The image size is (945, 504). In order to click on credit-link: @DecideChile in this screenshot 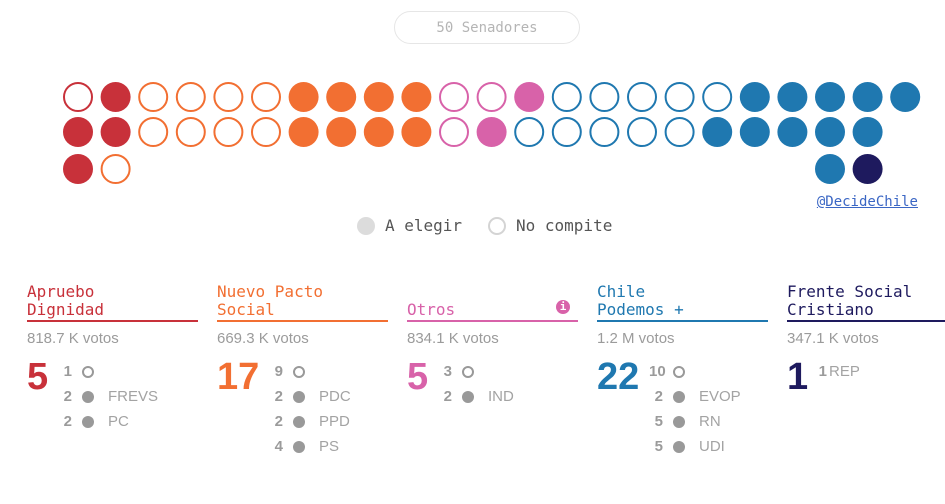, I will do `click(867, 202)`.